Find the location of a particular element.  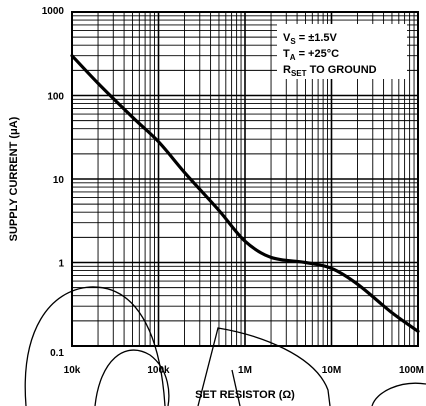

y-tick-label: 100 is located at coordinates (55, 97).